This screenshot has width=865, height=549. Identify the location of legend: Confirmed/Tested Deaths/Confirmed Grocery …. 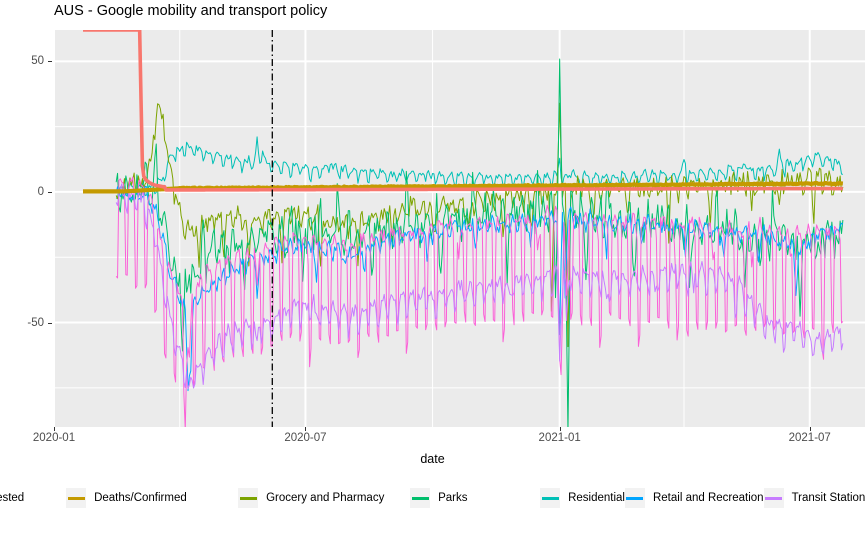
(432, 498).